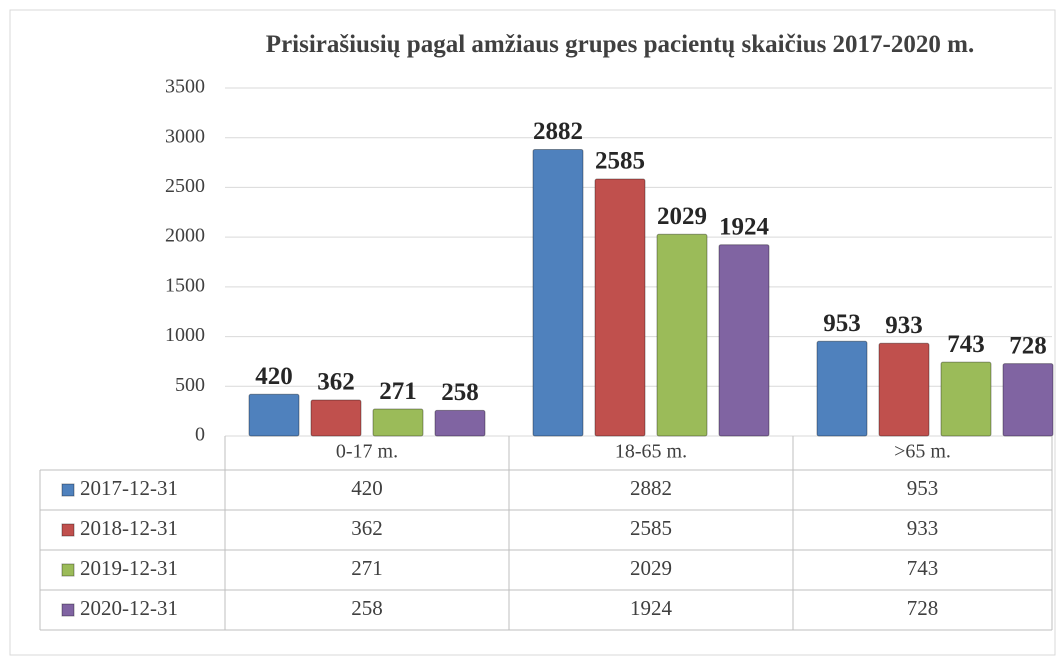 This screenshot has width=1060, height=660. I want to click on legend-label: 2017-12-31, so click(129, 488).